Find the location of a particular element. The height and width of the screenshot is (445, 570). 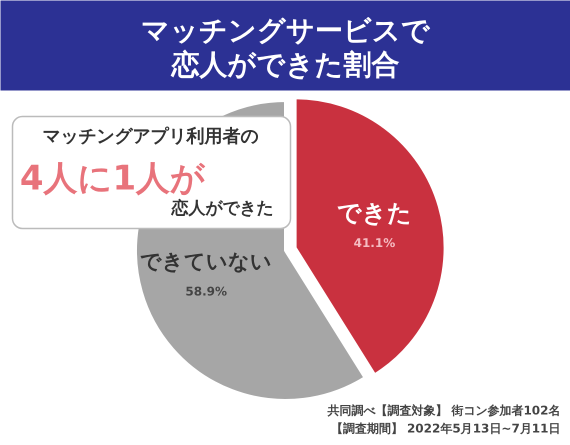

text: マッチングアプリ利用者の is located at coordinates (150, 136).